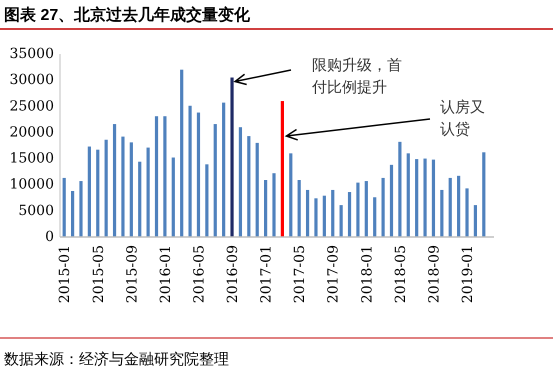 The image size is (553, 383). Describe the element at coordinates (462, 118) in the screenshot. I see `annotation: 认房又认贷` at that location.